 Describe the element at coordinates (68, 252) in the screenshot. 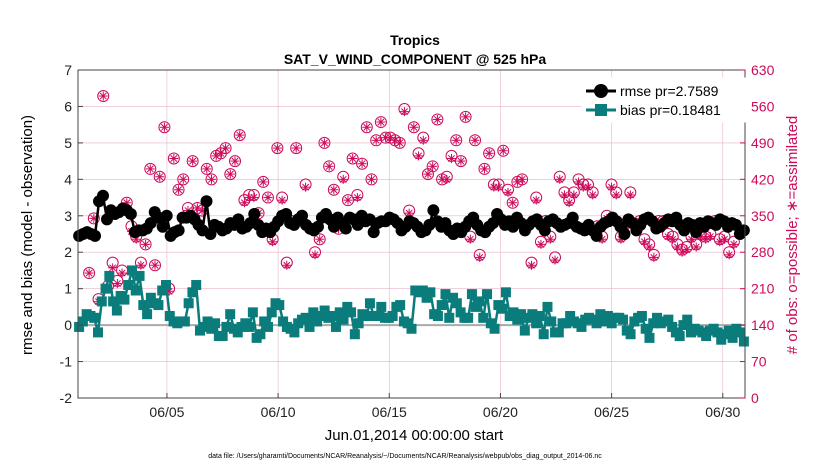

I see `y-tick-label: 2` at that location.